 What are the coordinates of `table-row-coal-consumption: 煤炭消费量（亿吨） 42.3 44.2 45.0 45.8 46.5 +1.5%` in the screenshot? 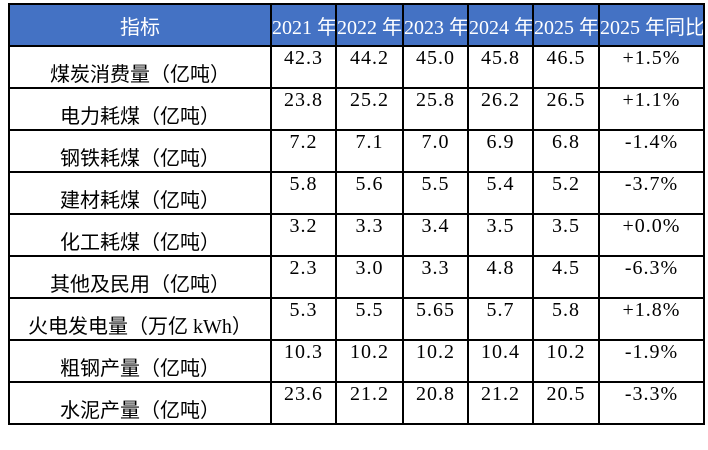 It's located at (356, 67).